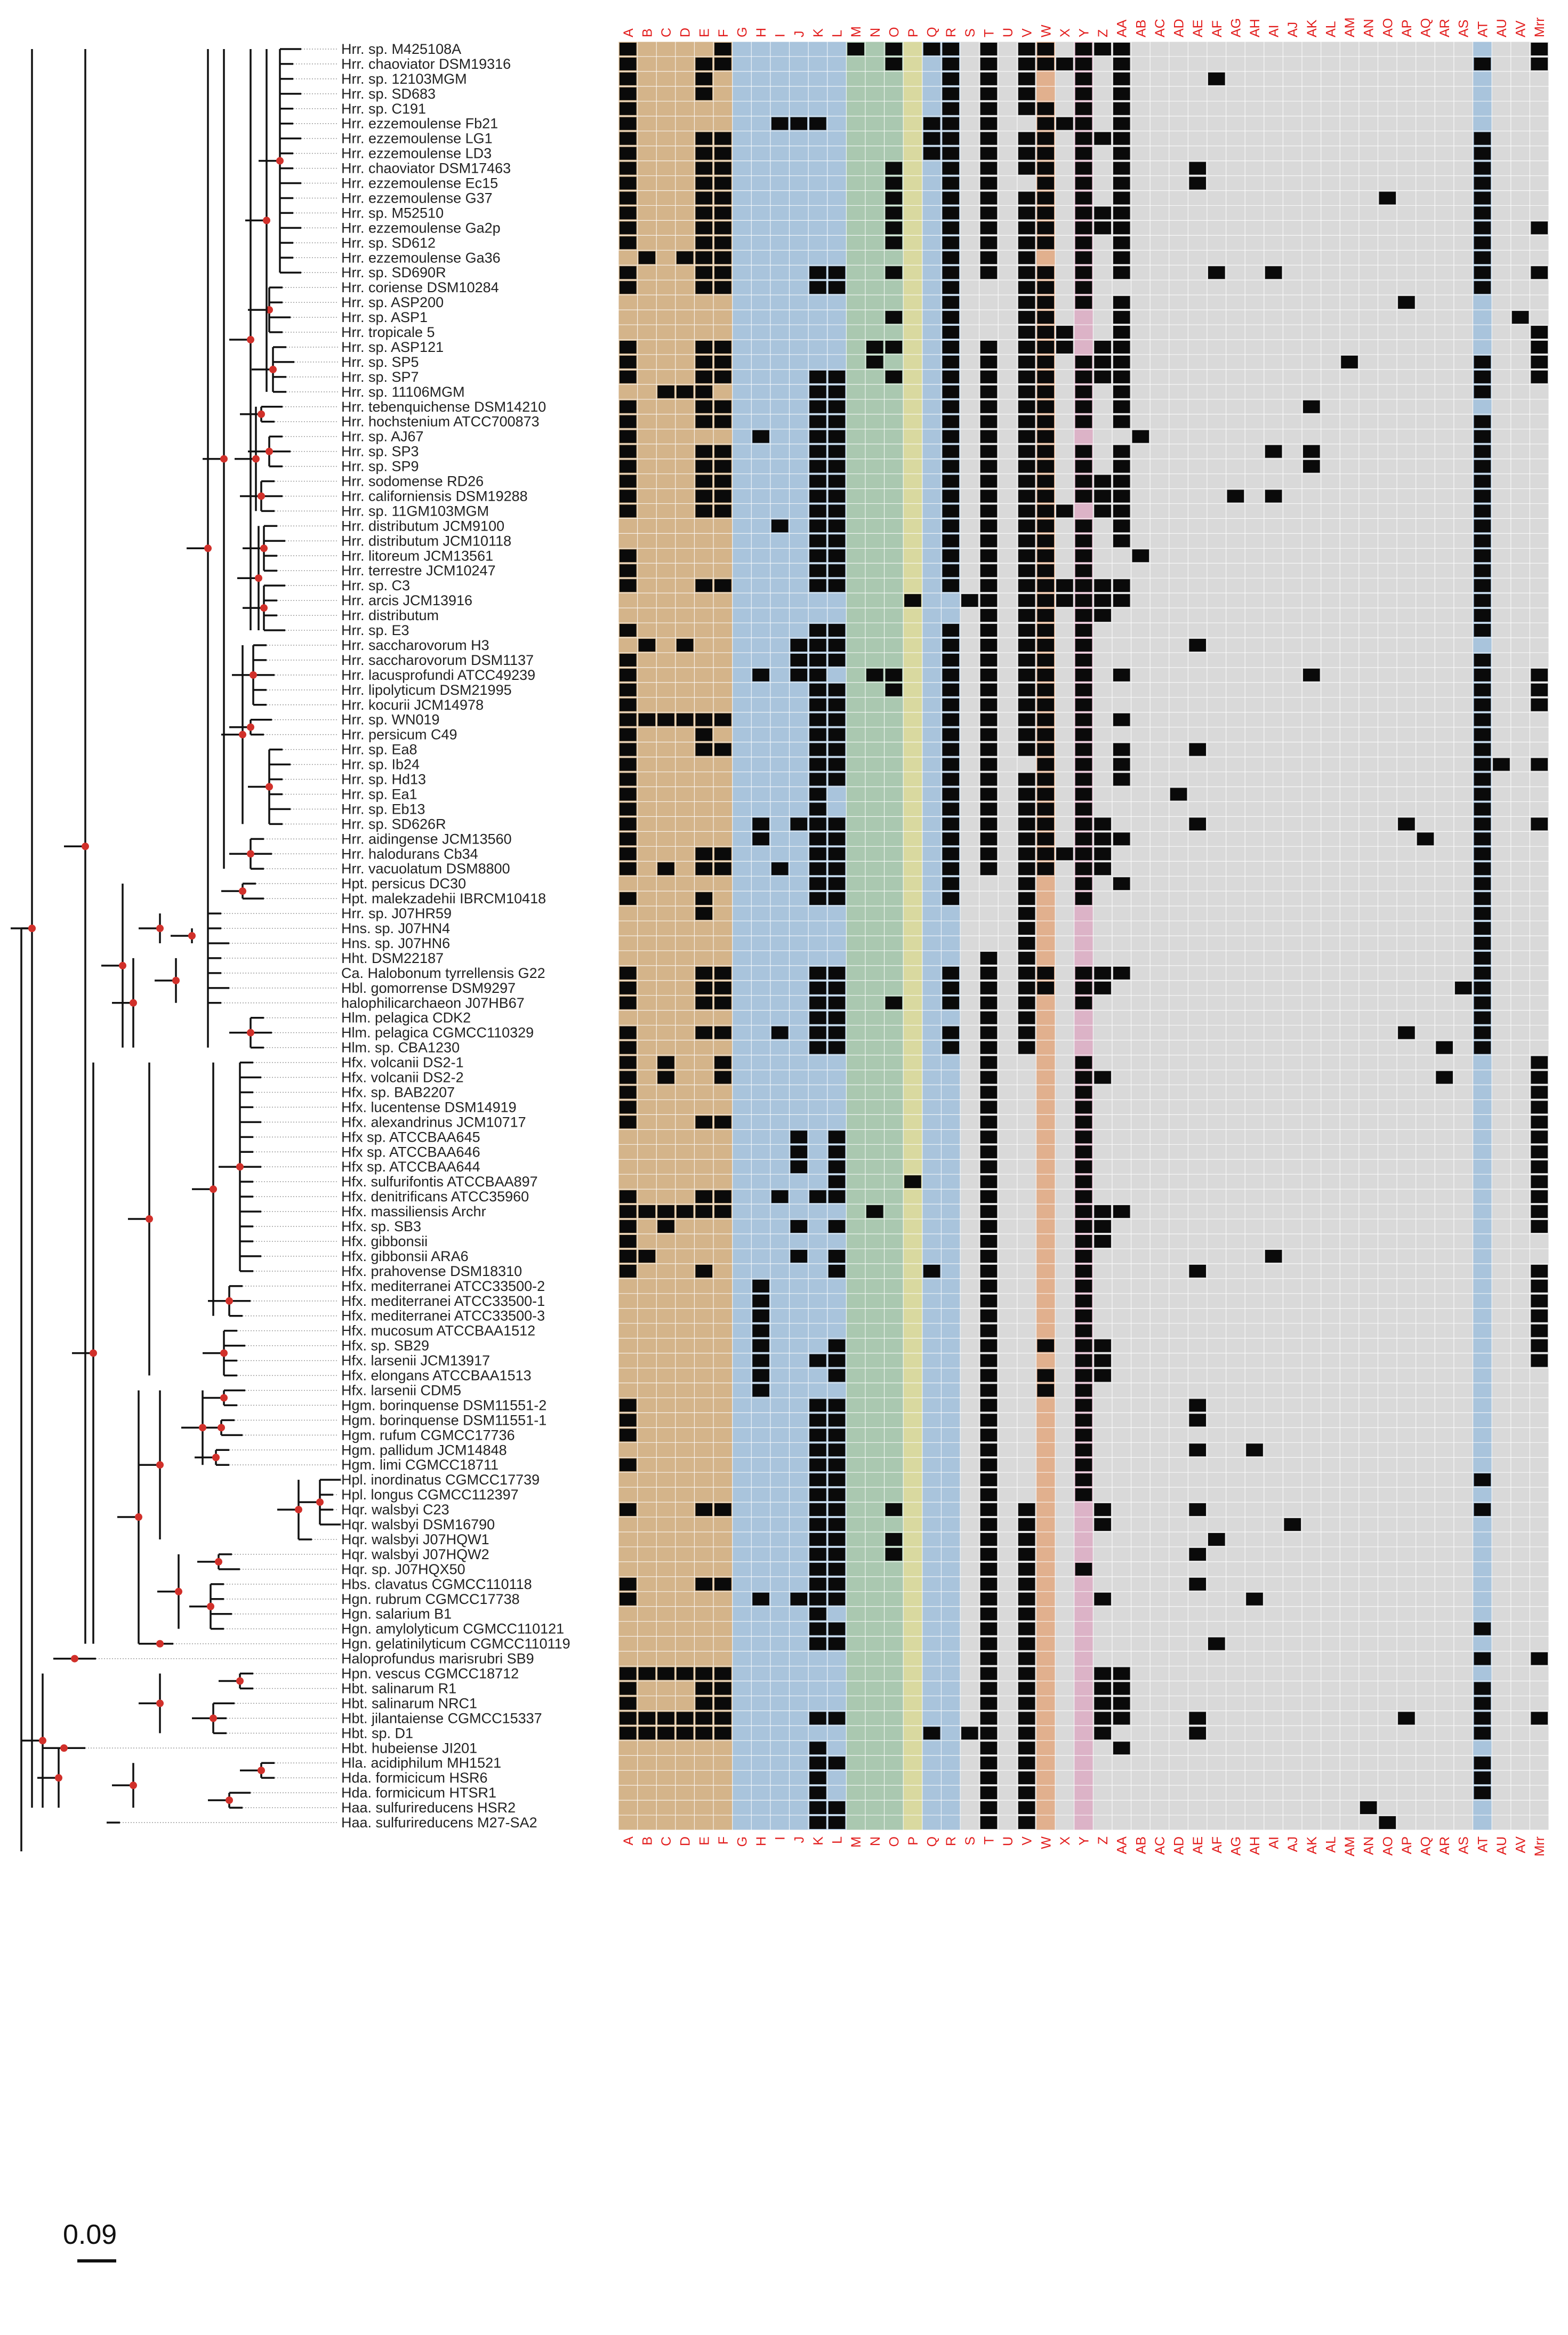 This screenshot has height=2335, width=1568. Describe the element at coordinates (379, 794) in the screenshot. I see `taxon-label: Hrr. sp. Ea1` at that location.